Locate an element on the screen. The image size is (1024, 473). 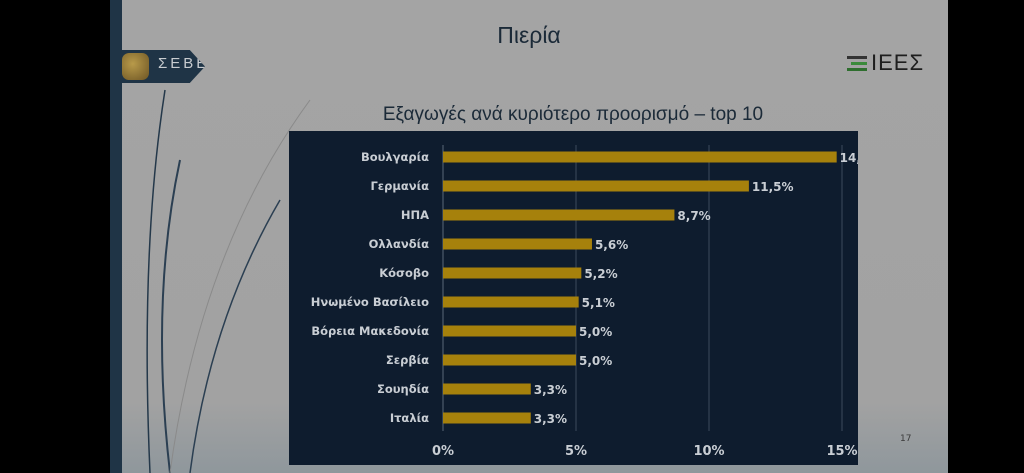
category-label: ΗΠΑ is located at coordinates (415, 215).